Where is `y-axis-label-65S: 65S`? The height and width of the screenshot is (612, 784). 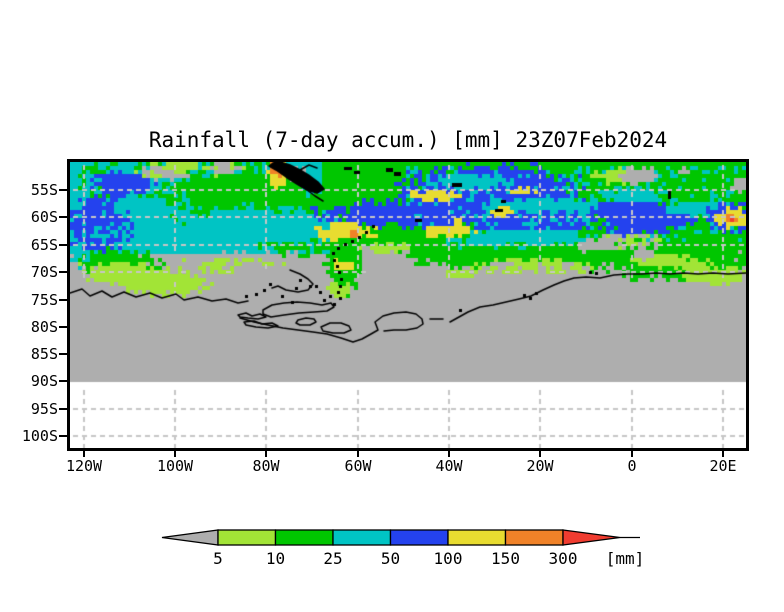
y-axis-label-65S: 65S is located at coordinates (44, 245).